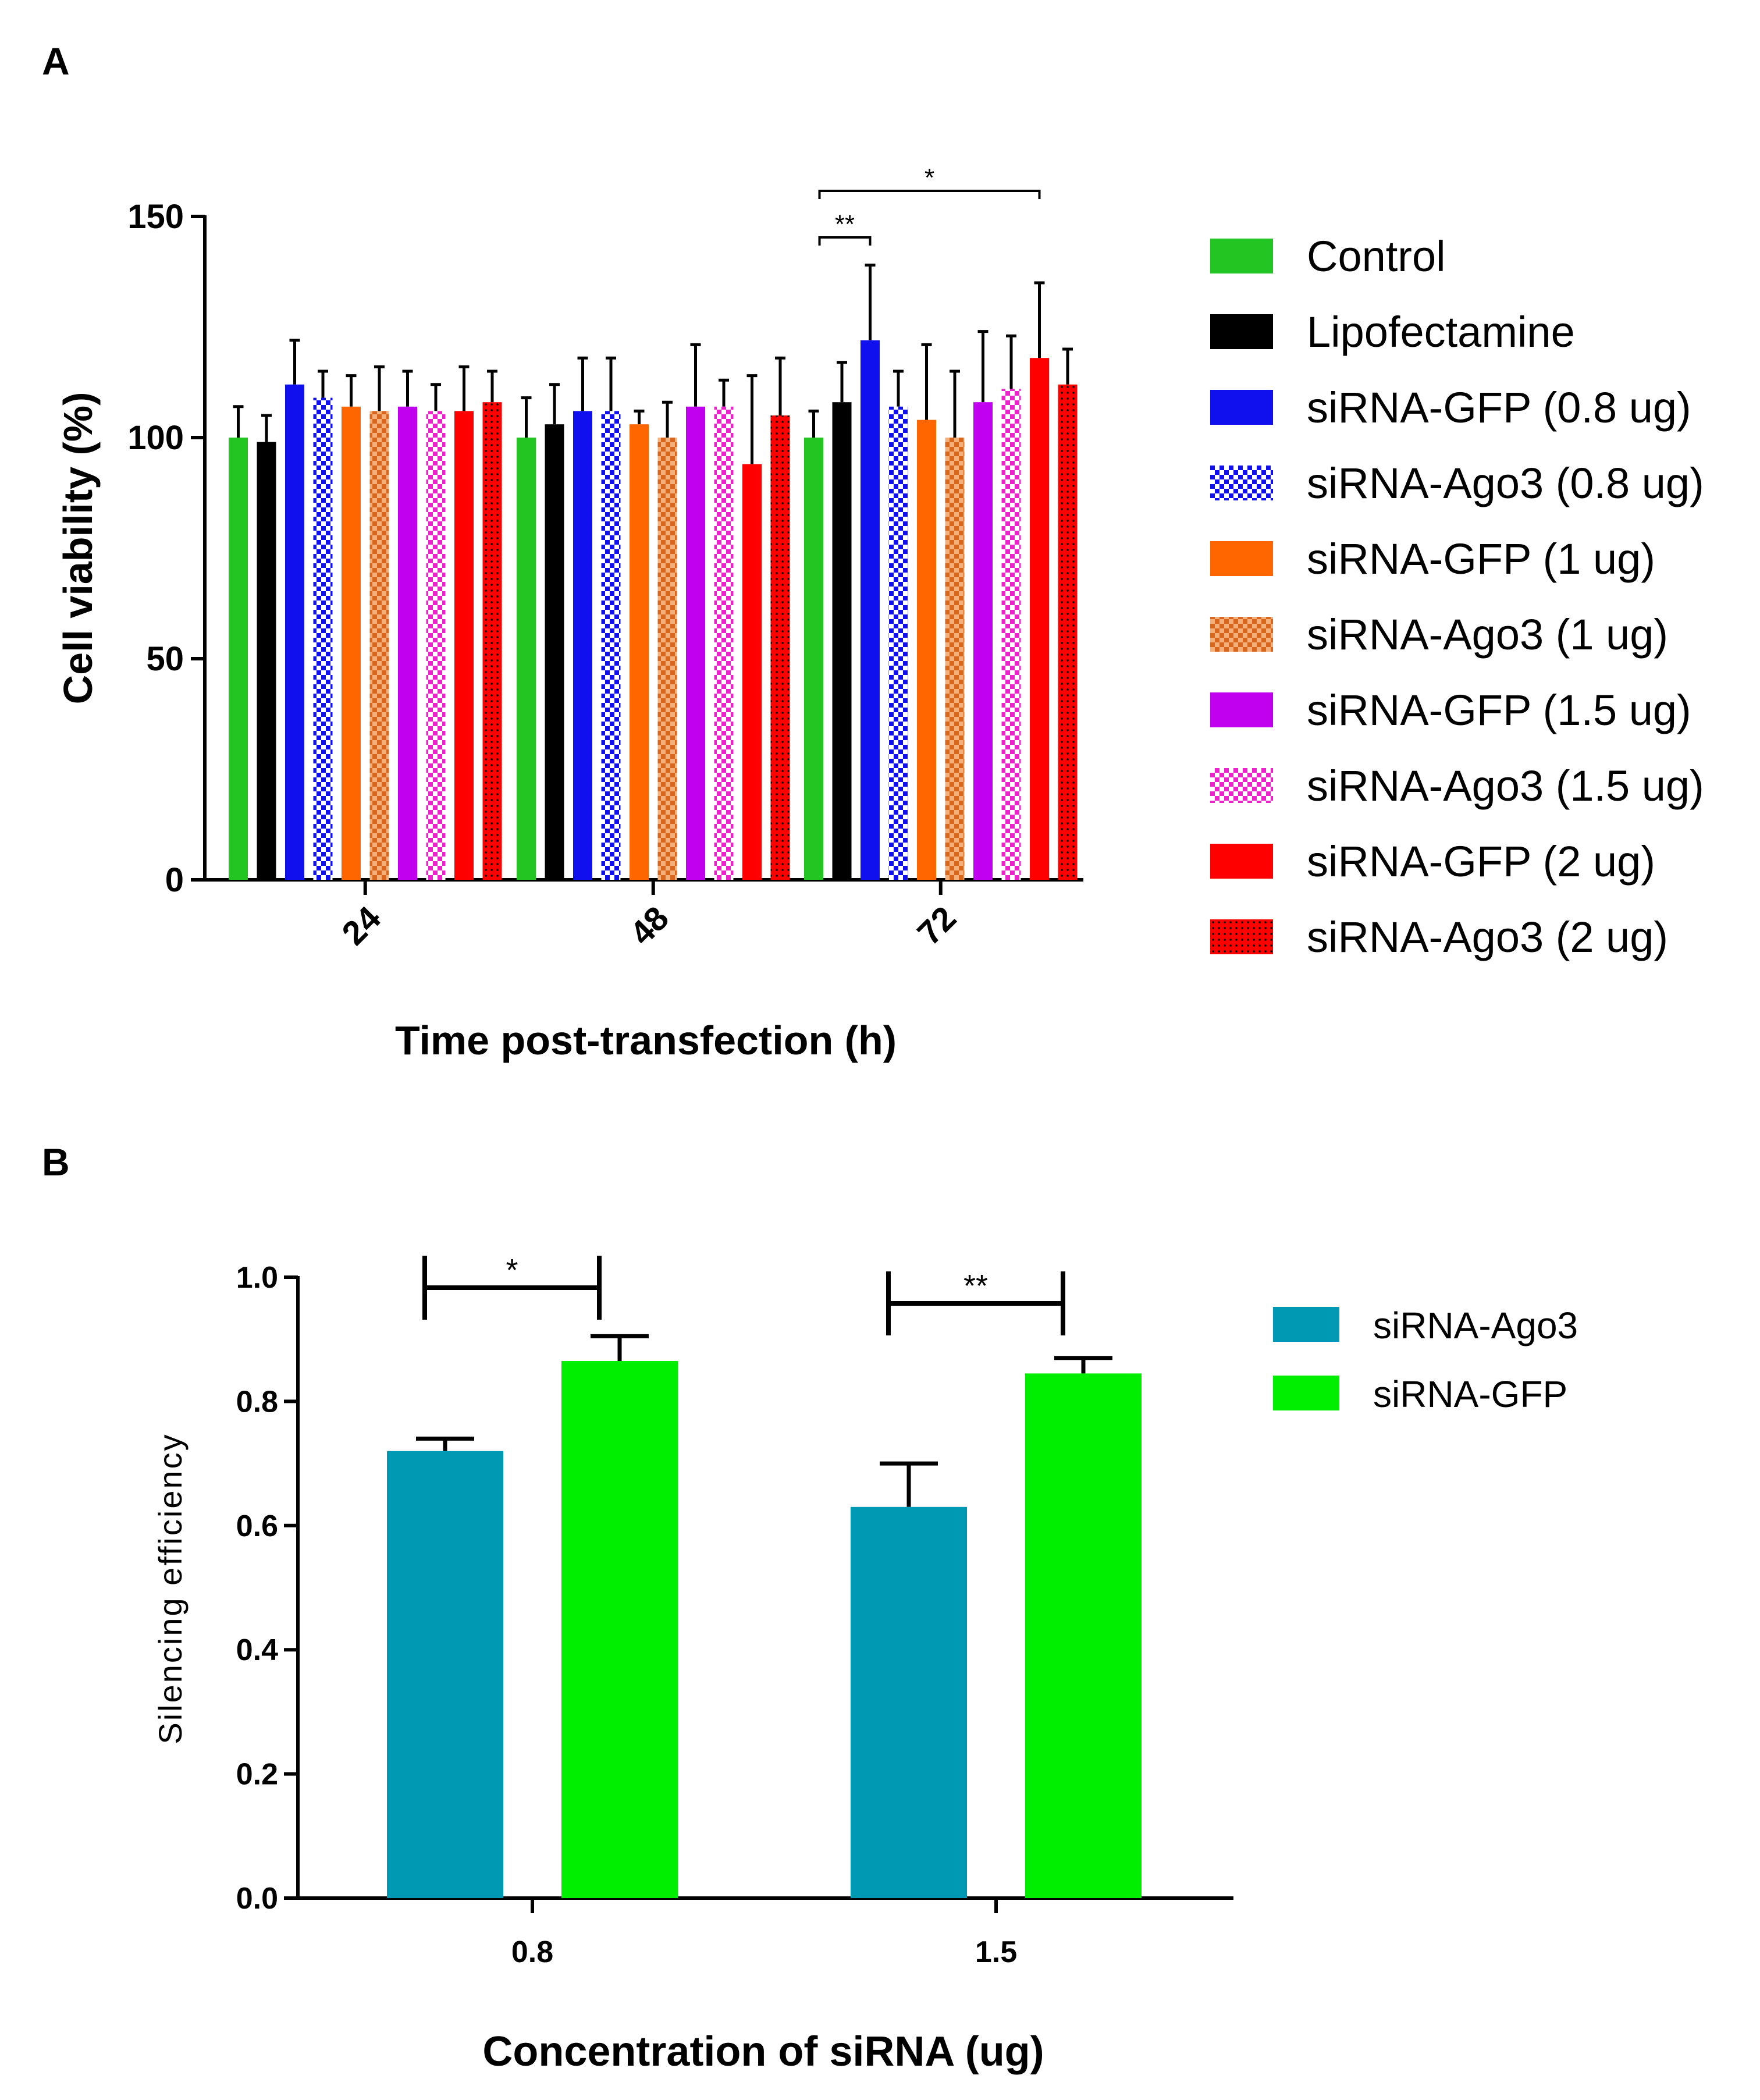  What do you see at coordinates (926, 650) in the screenshot?
I see `bar-sirna-gfp-1-ug-72h` at bounding box center [926, 650].